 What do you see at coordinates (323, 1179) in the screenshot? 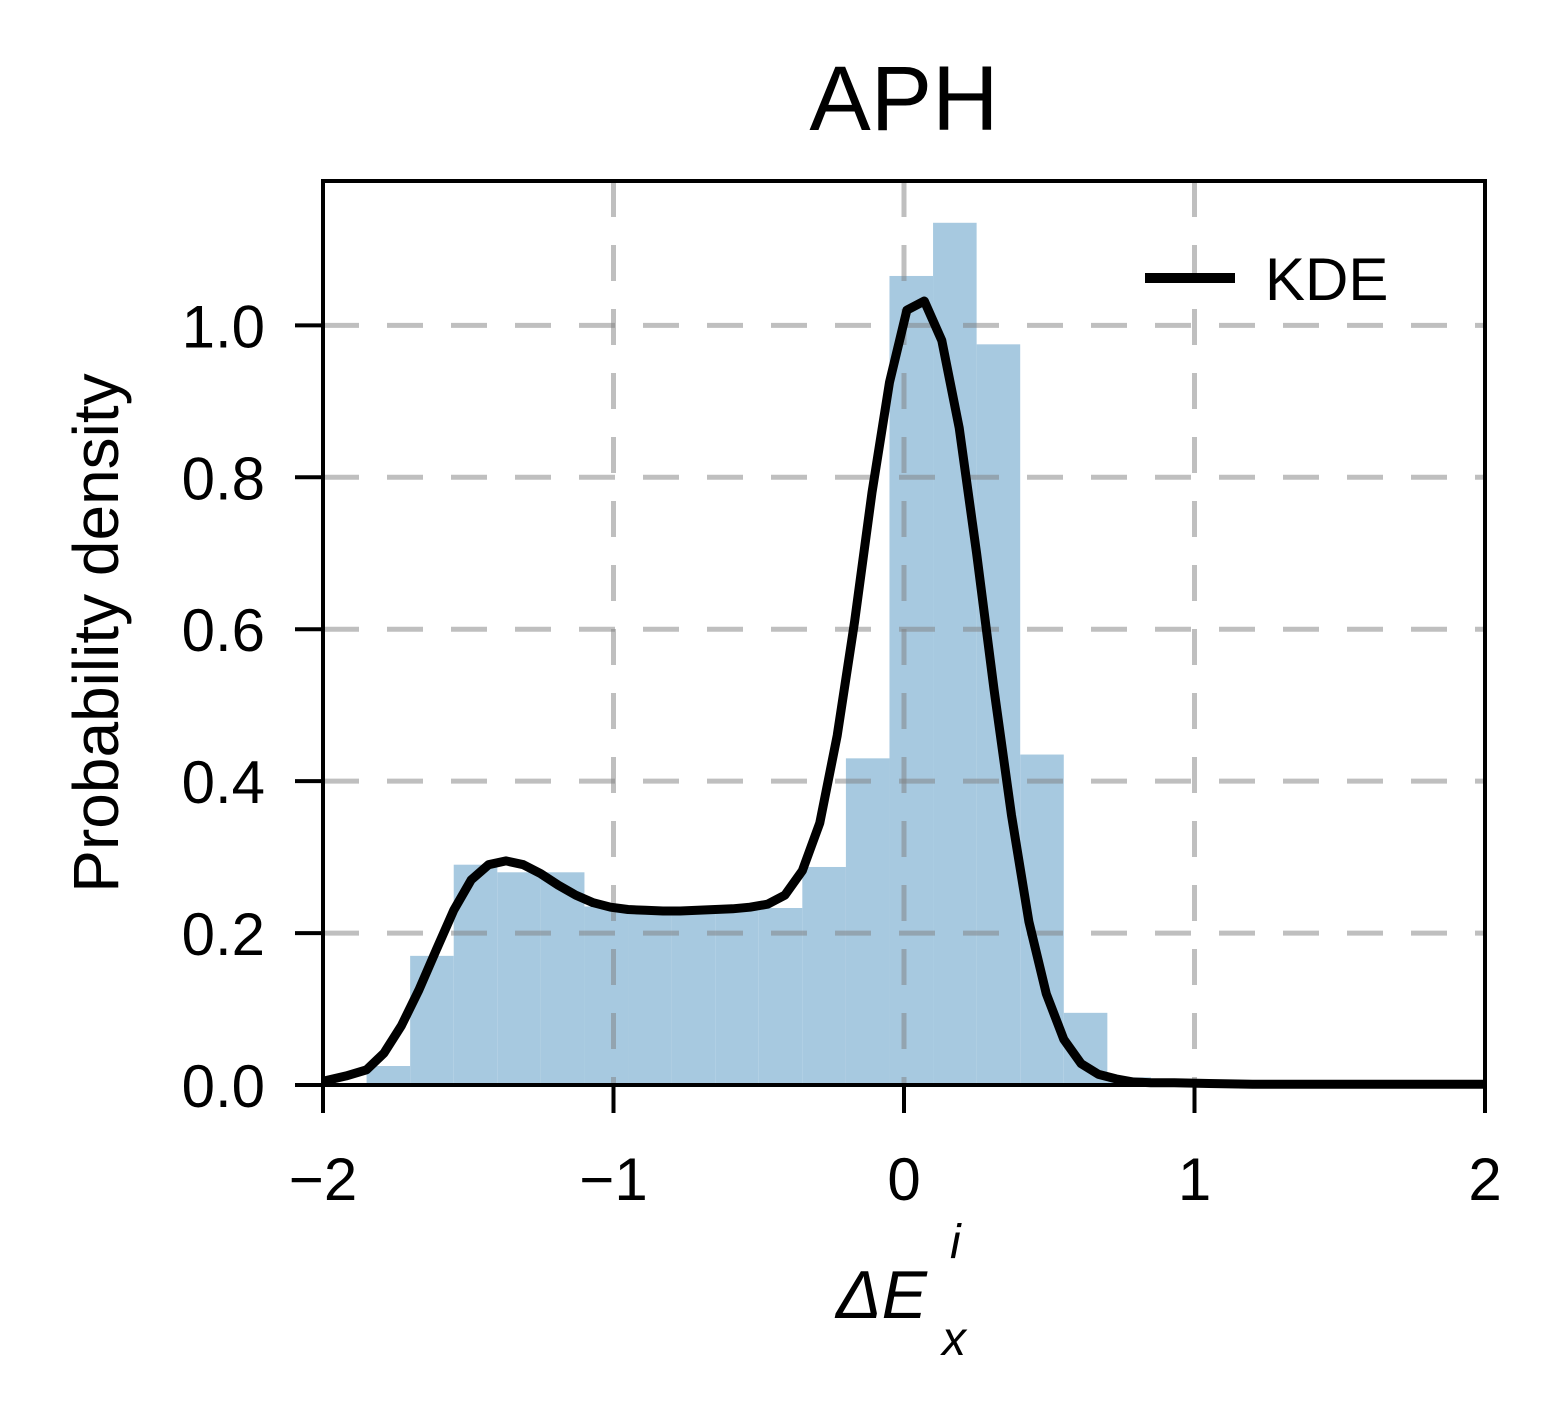
I see `x-tick-label: −2` at bounding box center [323, 1179].